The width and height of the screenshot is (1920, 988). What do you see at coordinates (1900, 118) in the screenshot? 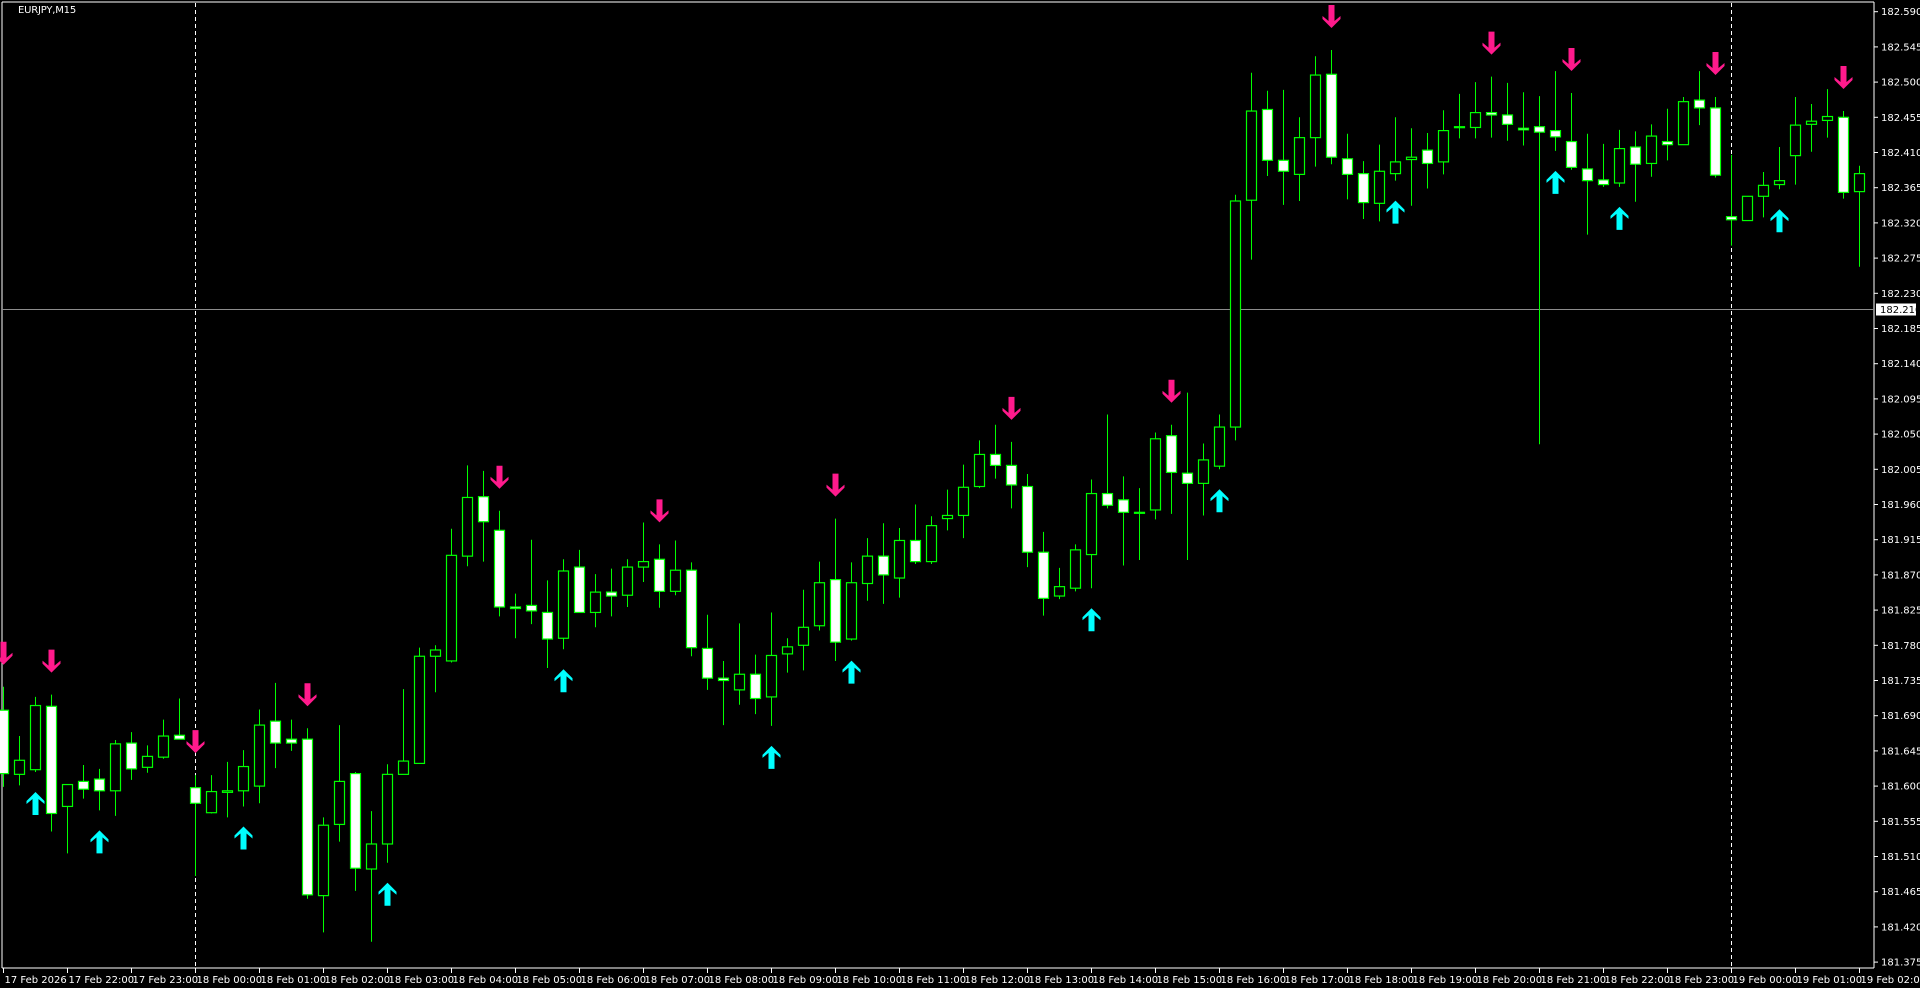
I see `price-tick-label: 182.455` at bounding box center [1900, 118].